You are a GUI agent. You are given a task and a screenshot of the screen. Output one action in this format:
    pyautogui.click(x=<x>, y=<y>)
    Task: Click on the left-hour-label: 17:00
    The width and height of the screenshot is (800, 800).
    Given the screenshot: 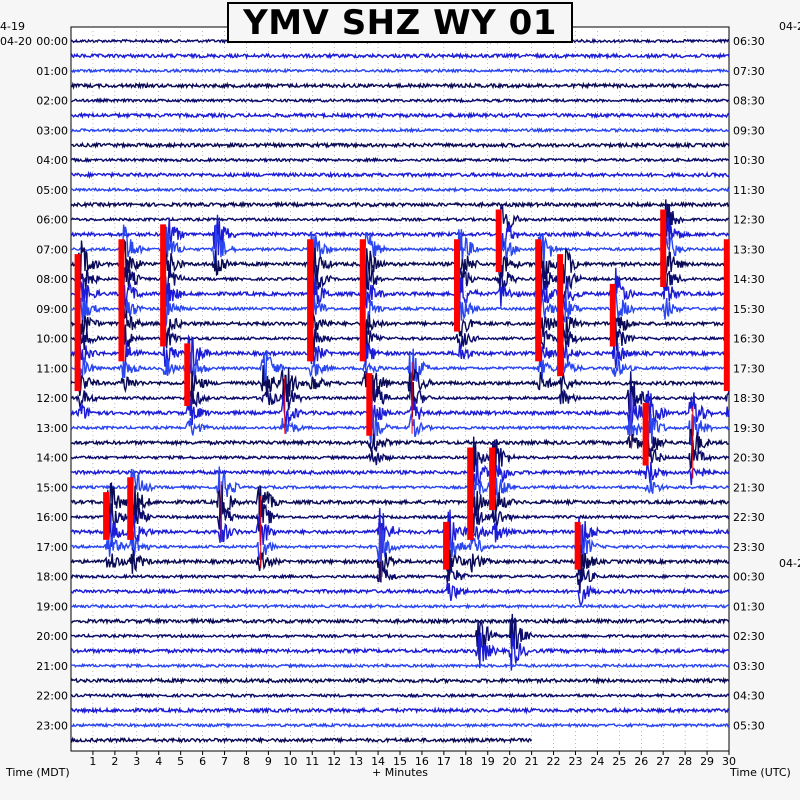 What is the action you would take?
    pyautogui.click(x=52, y=547)
    